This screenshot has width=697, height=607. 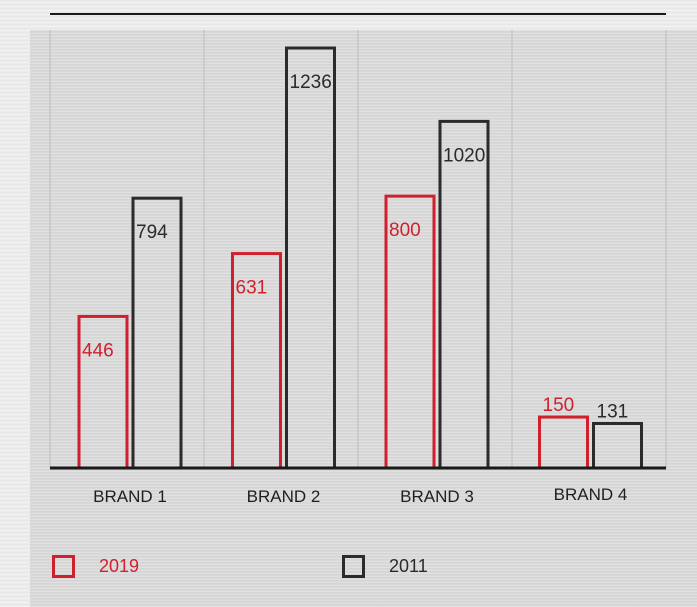 What do you see at coordinates (405, 230) in the screenshot?
I see `value-label-series-1-cat-3: 800` at bounding box center [405, 230].